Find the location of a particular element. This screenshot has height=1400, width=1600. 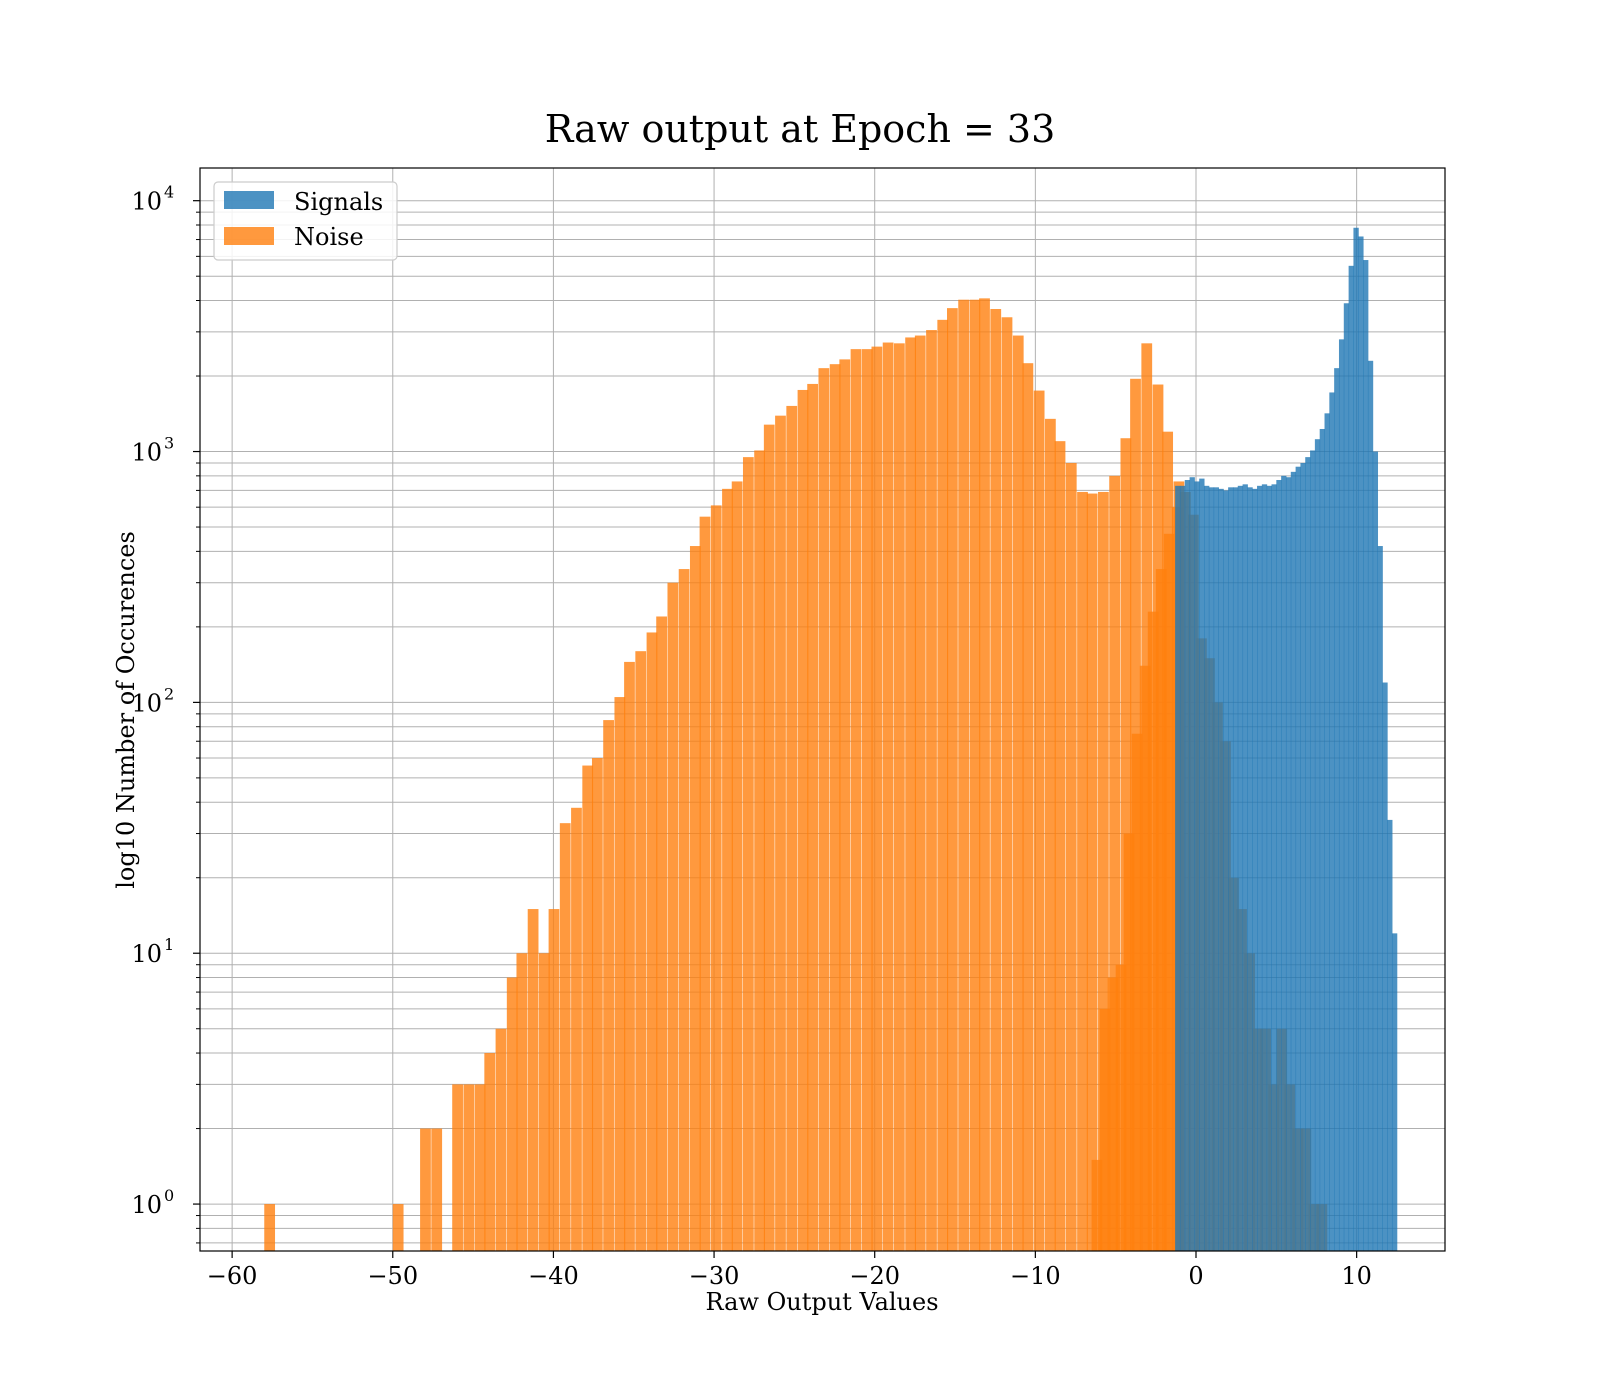

y-tick-label-exponent: 2 is located at coordinates (169, 693).